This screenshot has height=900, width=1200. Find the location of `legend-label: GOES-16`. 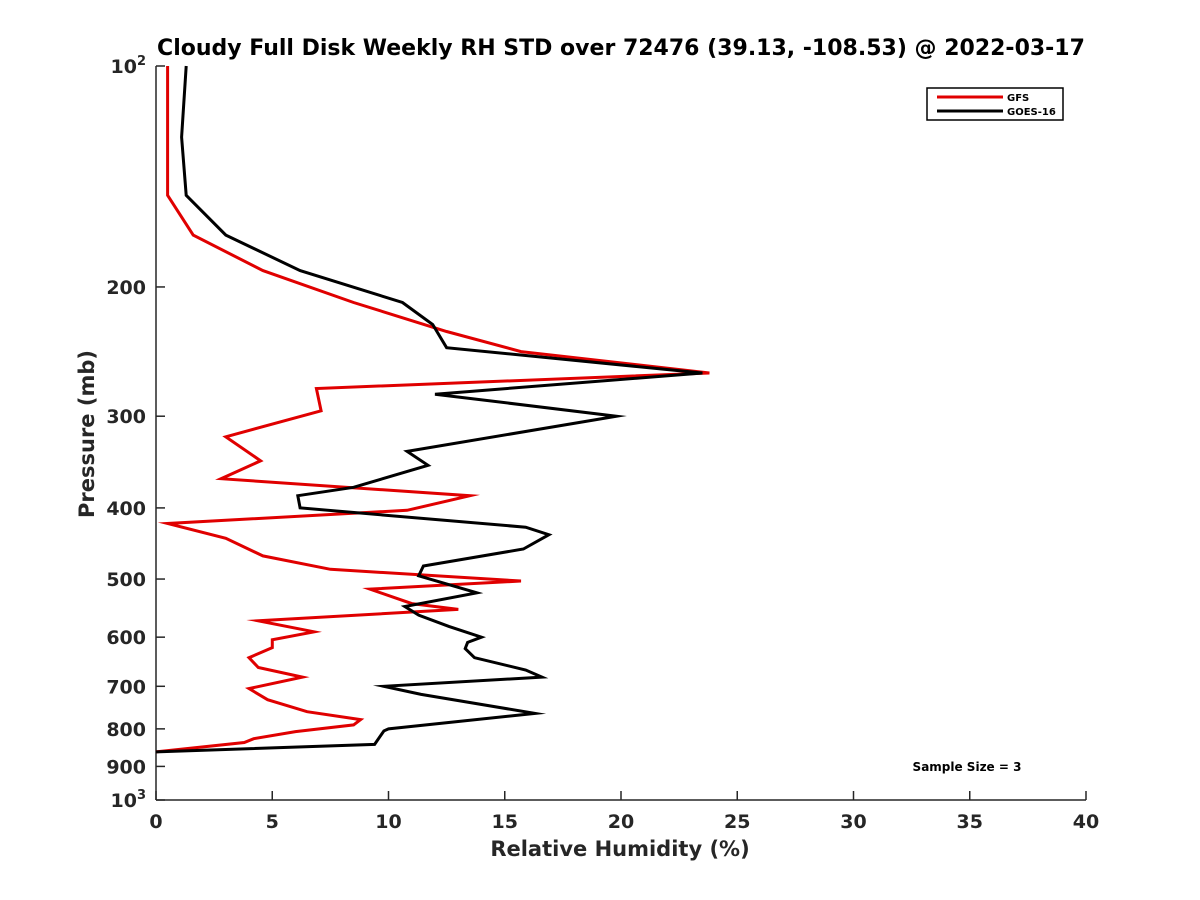

legend-label: GOES-16 is located at coordinates (1031, 112).